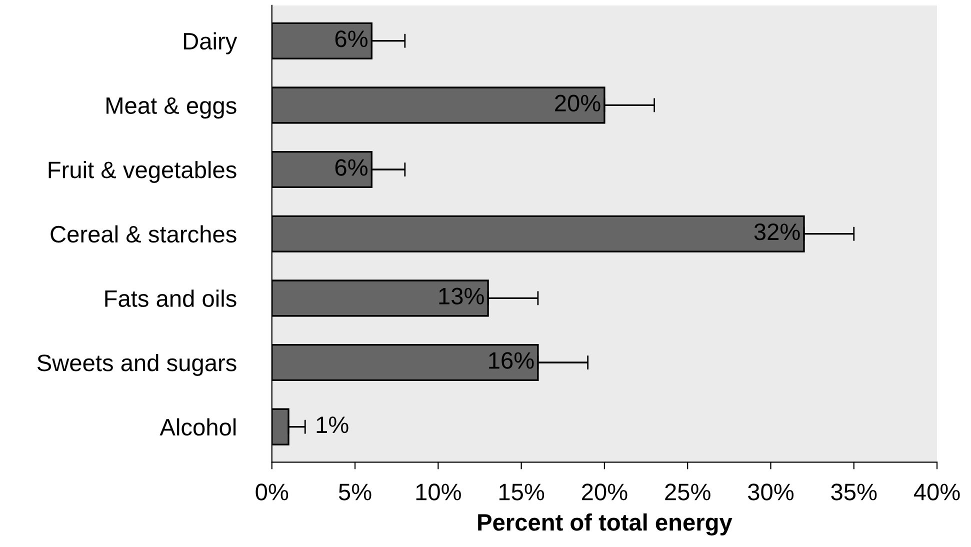  I want to click on y-tick-label: Fats and oils, so click(170, 298).